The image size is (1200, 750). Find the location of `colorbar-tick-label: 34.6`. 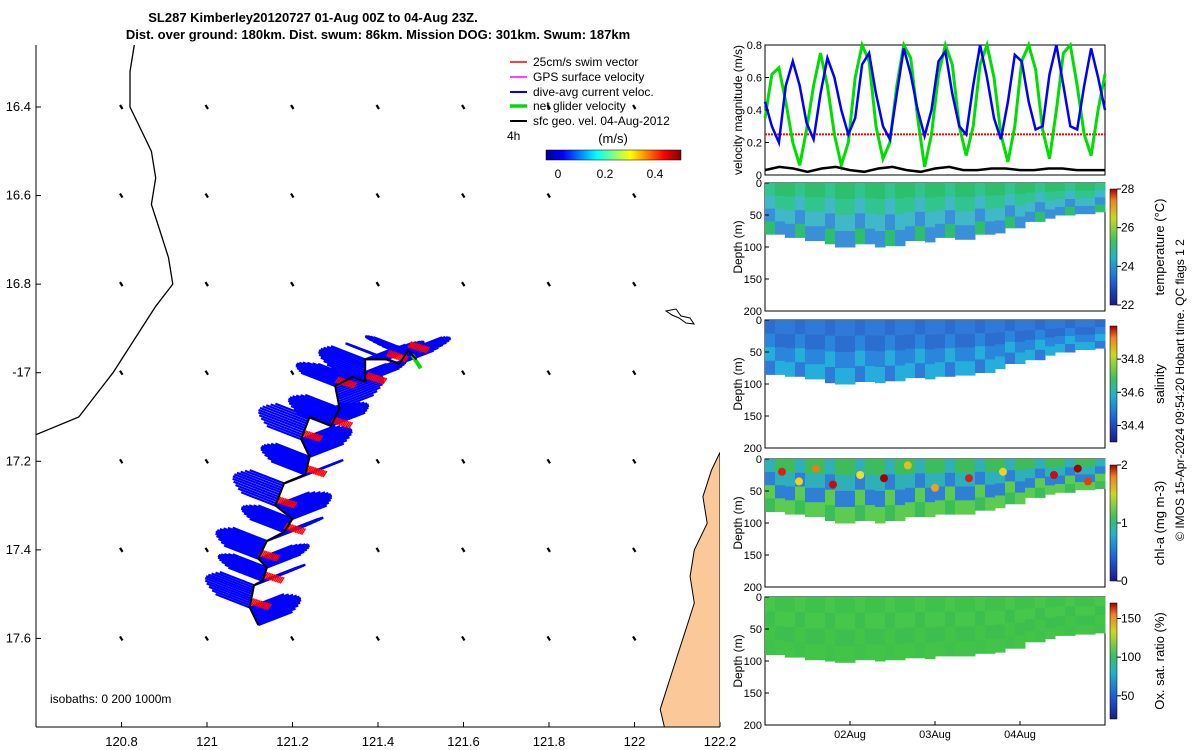

colorbar-tick-label: 34.6 is located at coordinates (1133, 392).